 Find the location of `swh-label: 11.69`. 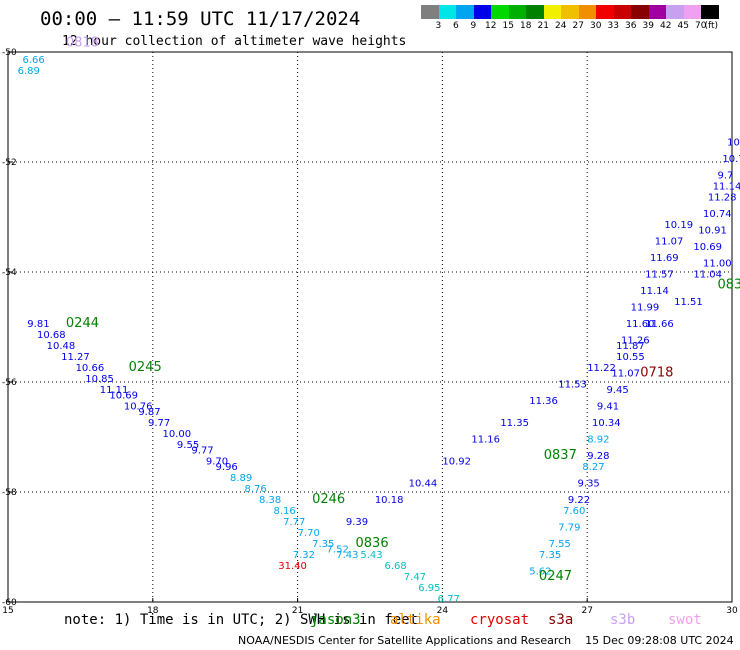

swh-label: 11.69 is located at coordinates (664, 258).